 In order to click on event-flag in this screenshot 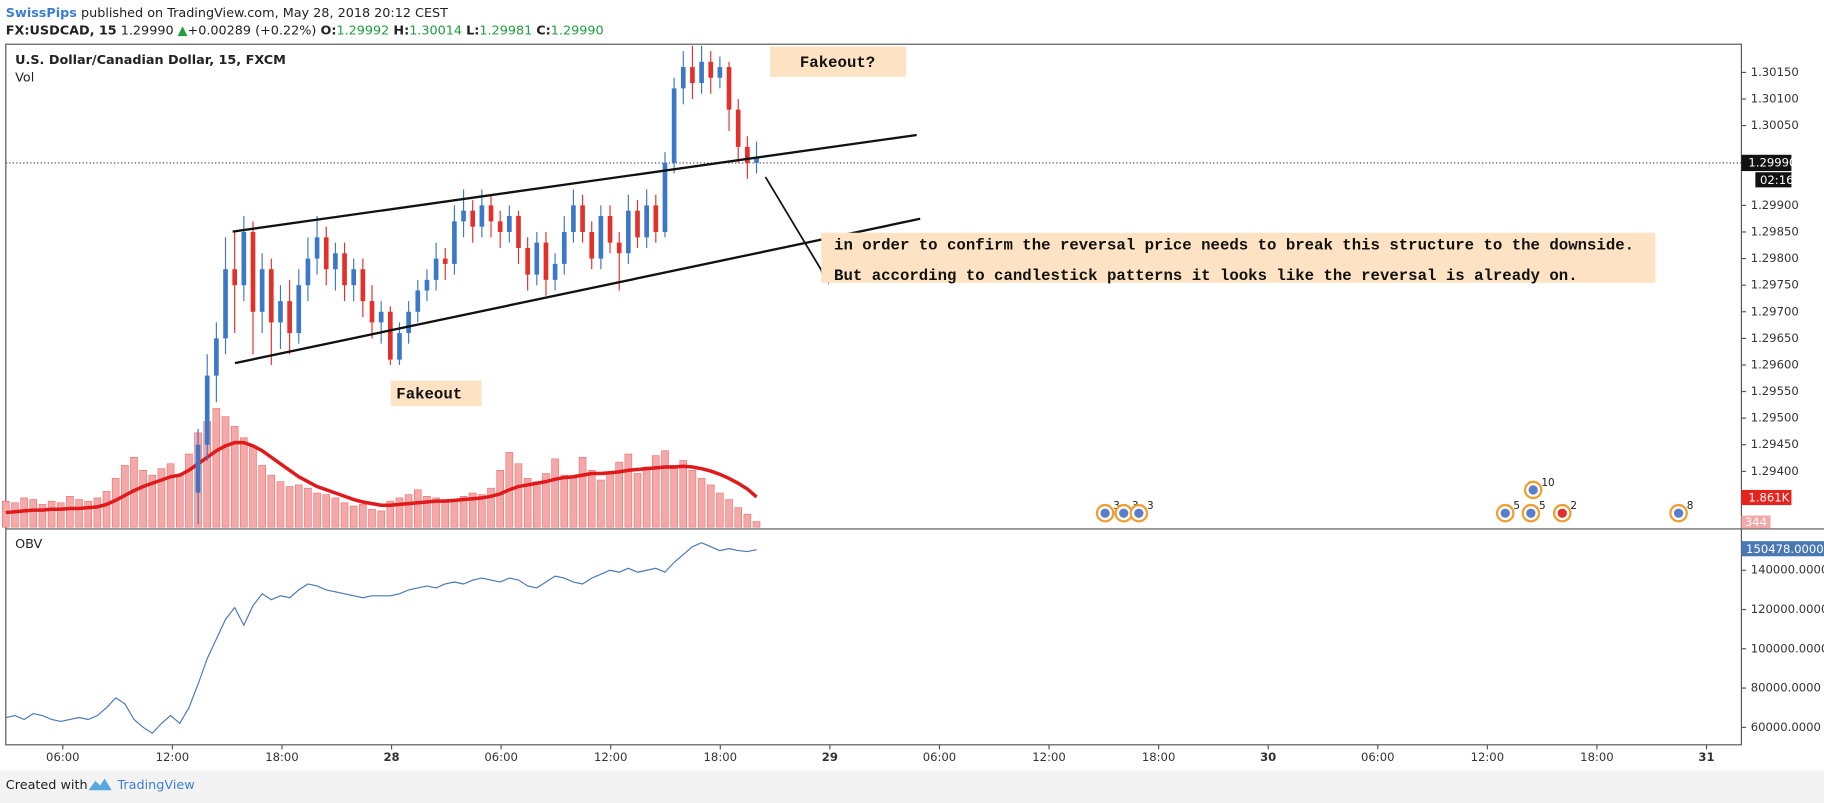, I will do `click(1562, 513)`.